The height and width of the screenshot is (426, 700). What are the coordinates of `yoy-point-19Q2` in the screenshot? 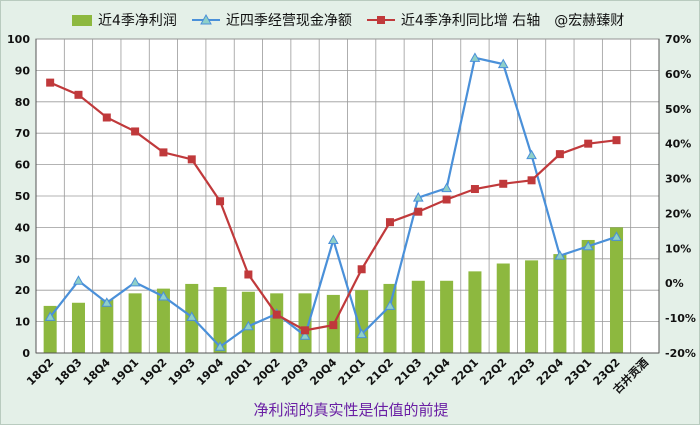 It's located at (163, 152).